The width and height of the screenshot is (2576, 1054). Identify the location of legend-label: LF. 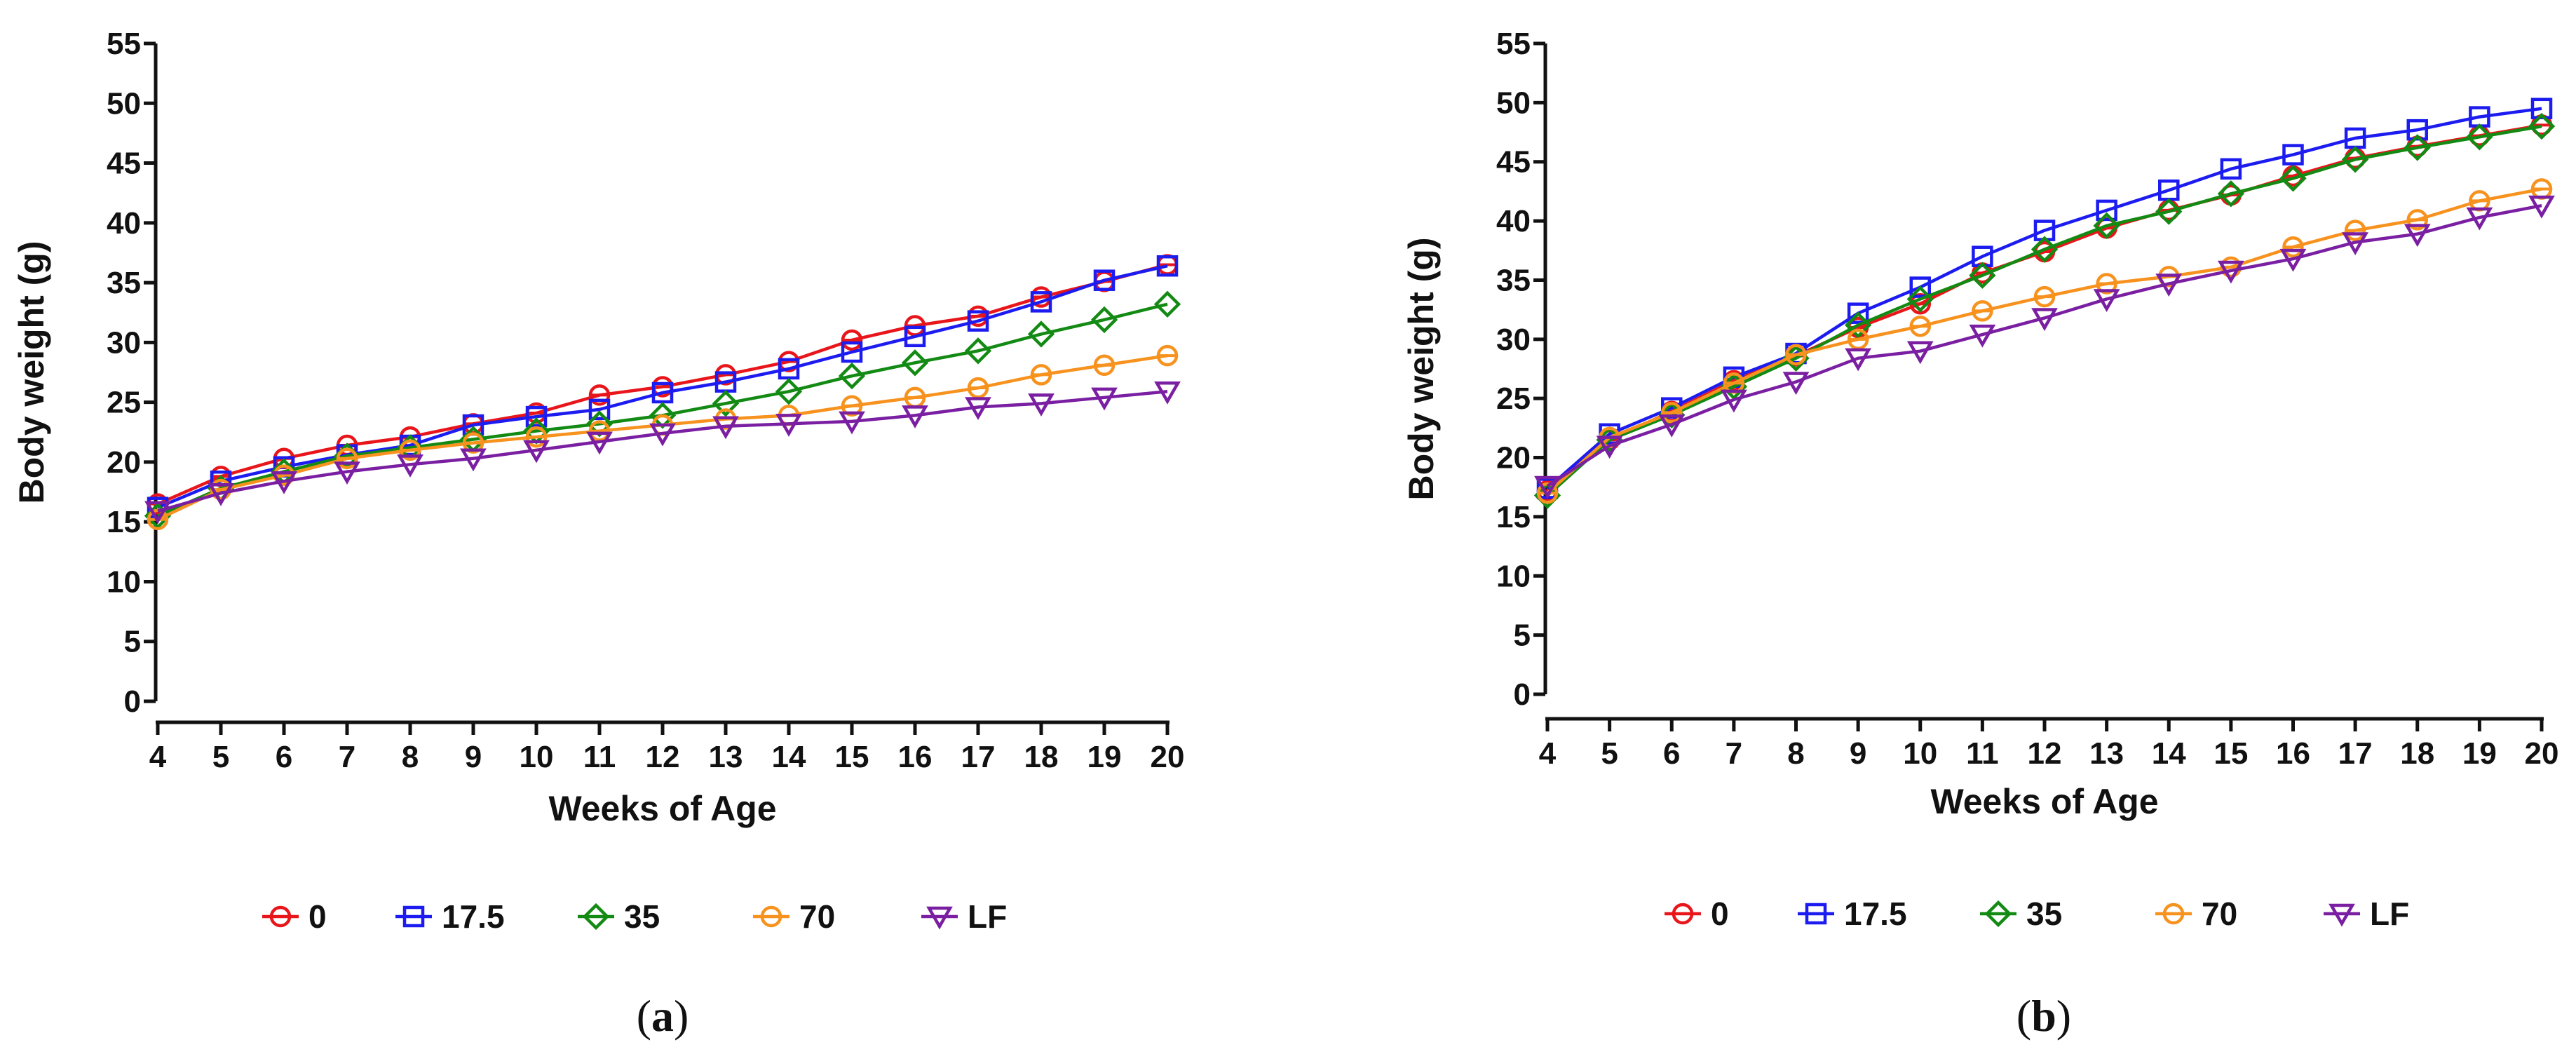
(2389, 914).